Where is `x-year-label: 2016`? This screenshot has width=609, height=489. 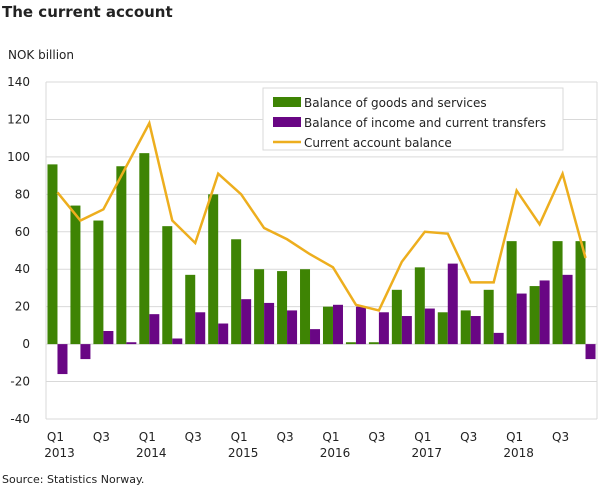 x-year-label: 2016 is located at coordinates (335, 453).